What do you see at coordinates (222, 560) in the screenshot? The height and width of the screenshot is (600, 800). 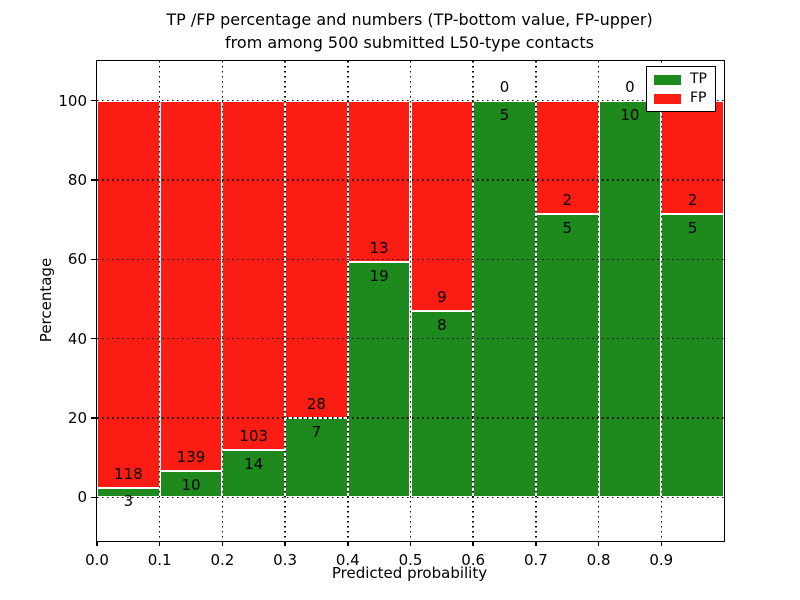 I see `x-tick-label: 0.2` at bounding box center [222, 560].